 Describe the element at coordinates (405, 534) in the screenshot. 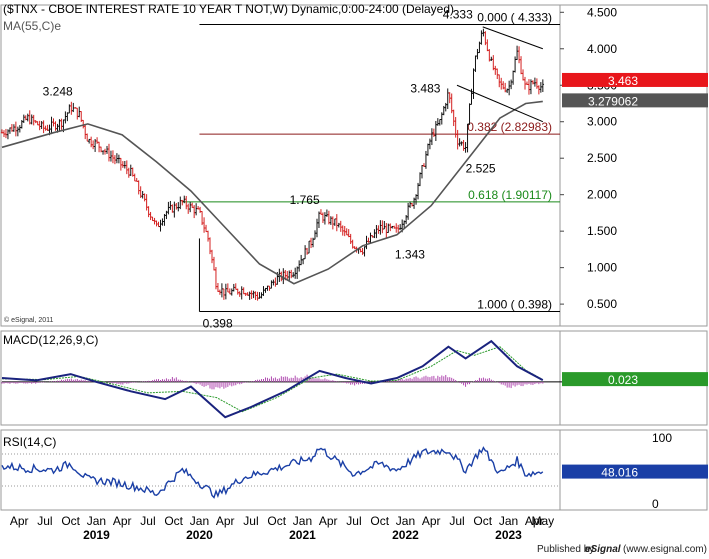

I see `x-year-label: 2022` at that location.